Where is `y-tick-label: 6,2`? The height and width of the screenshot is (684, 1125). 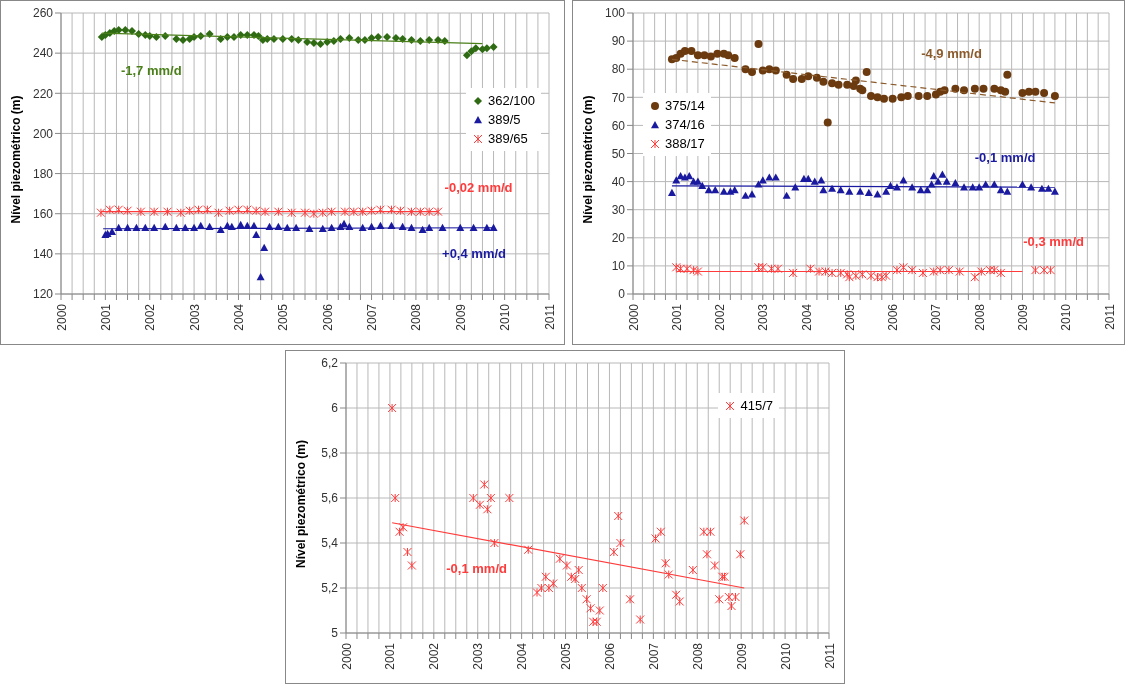
y-tick-label: 6,2 is located at coordinates (330, 363).